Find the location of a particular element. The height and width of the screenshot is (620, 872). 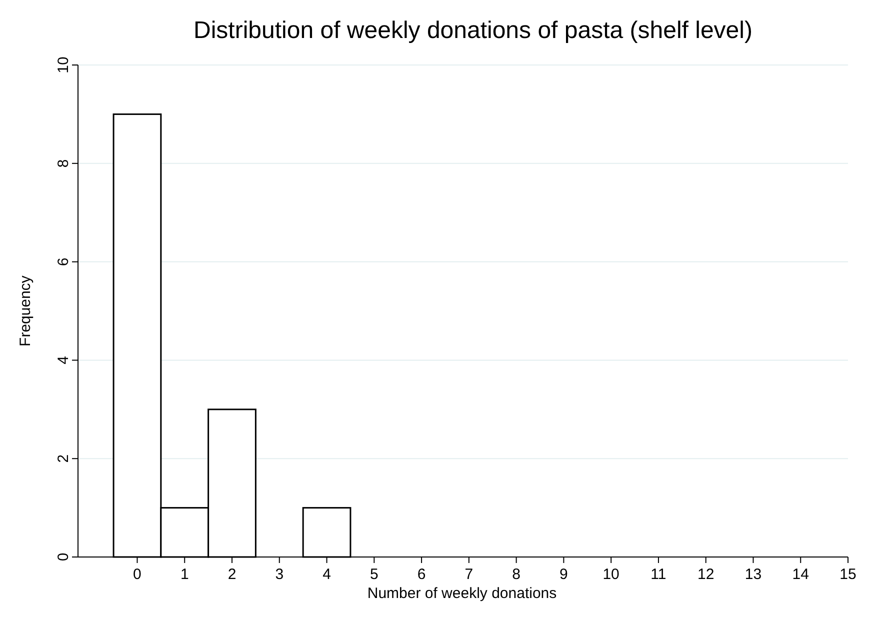

y-tick-label: 6 is located at coordinates (63, 262).